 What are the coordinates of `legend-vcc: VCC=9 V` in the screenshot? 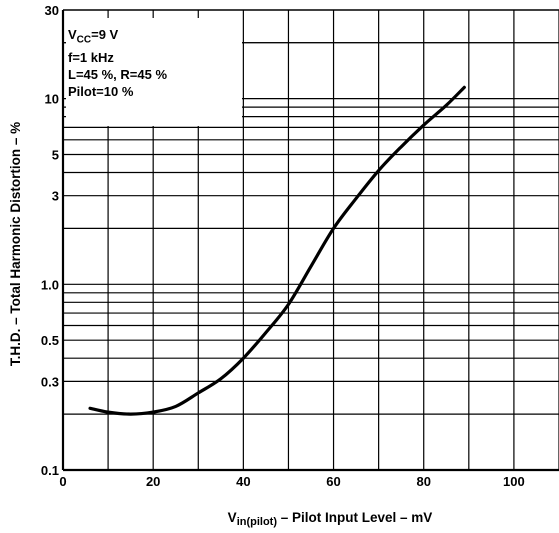 It's located at (93, 36).